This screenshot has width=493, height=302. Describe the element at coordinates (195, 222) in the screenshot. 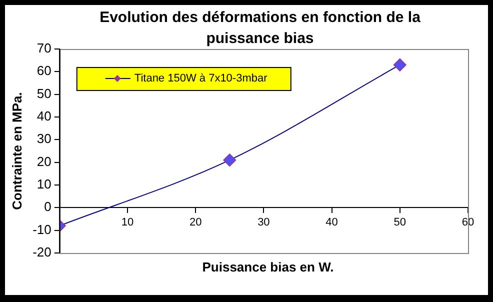

I see `x-tick-label: 20` at that location.